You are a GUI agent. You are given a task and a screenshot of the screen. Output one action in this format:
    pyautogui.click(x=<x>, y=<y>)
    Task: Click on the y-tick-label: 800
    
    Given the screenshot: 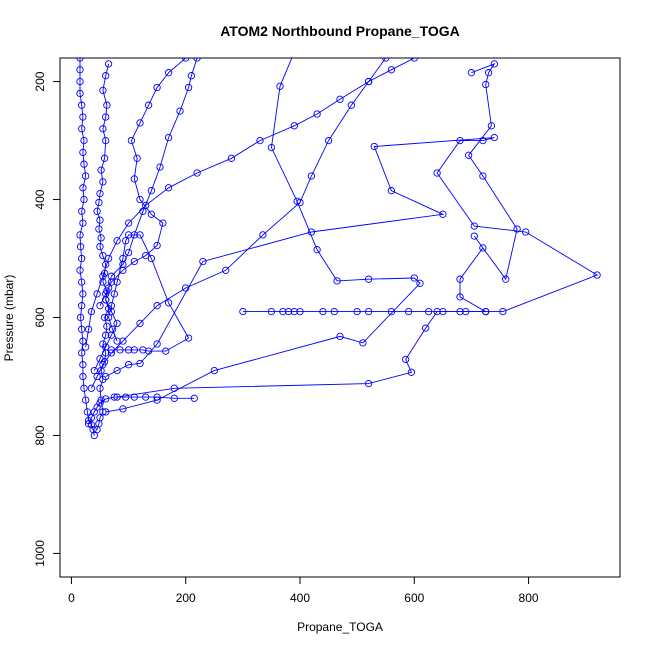 What is the action you would take?
    pyautogui.click(x=40, y=435)
    